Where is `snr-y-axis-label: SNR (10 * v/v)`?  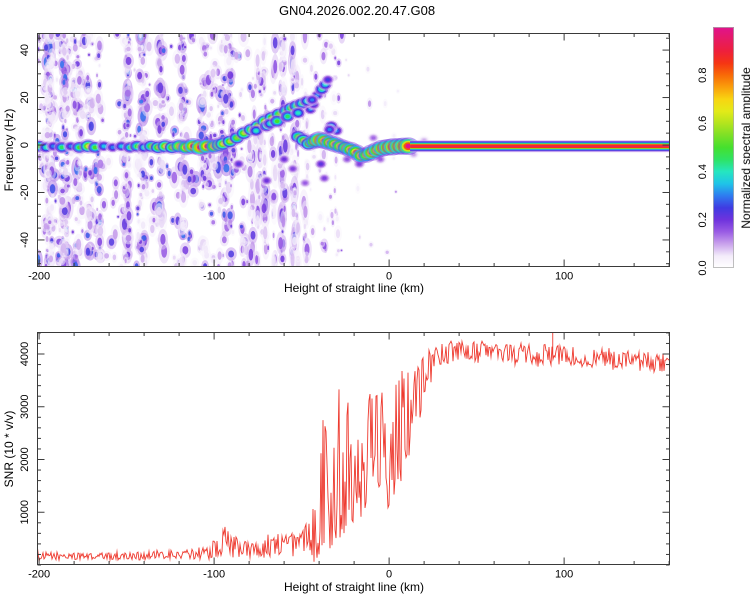
snr-y-axis-label: SNR (10 * v/v) is located at coordinates (9, 449).